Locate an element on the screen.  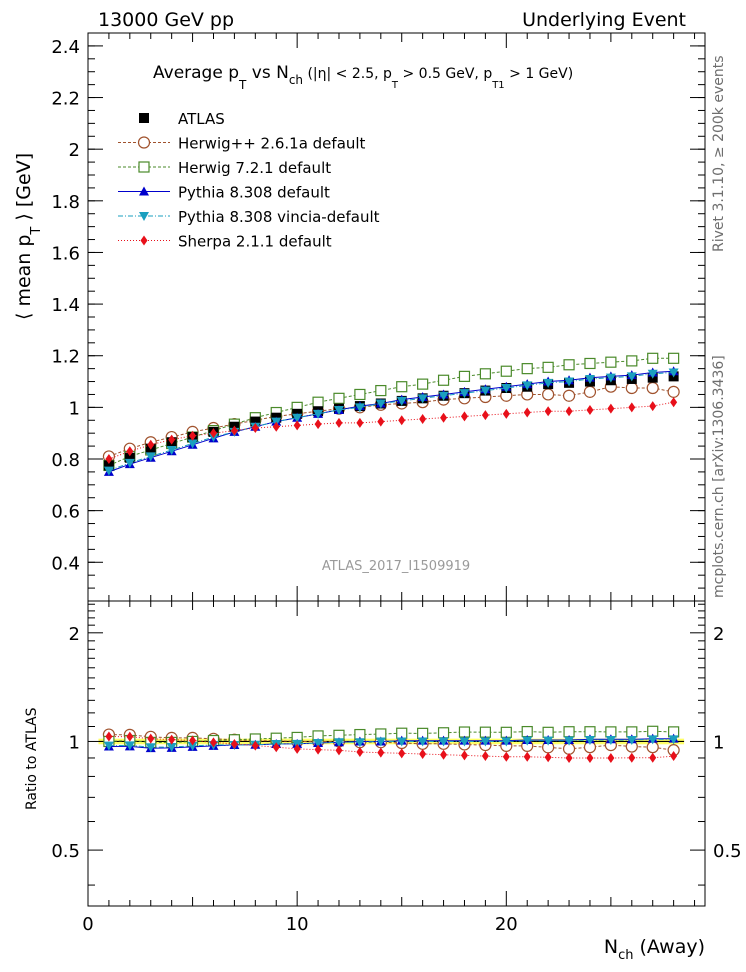
series-pythia-8-308-vincia-default is located at coordinates (391, 422).